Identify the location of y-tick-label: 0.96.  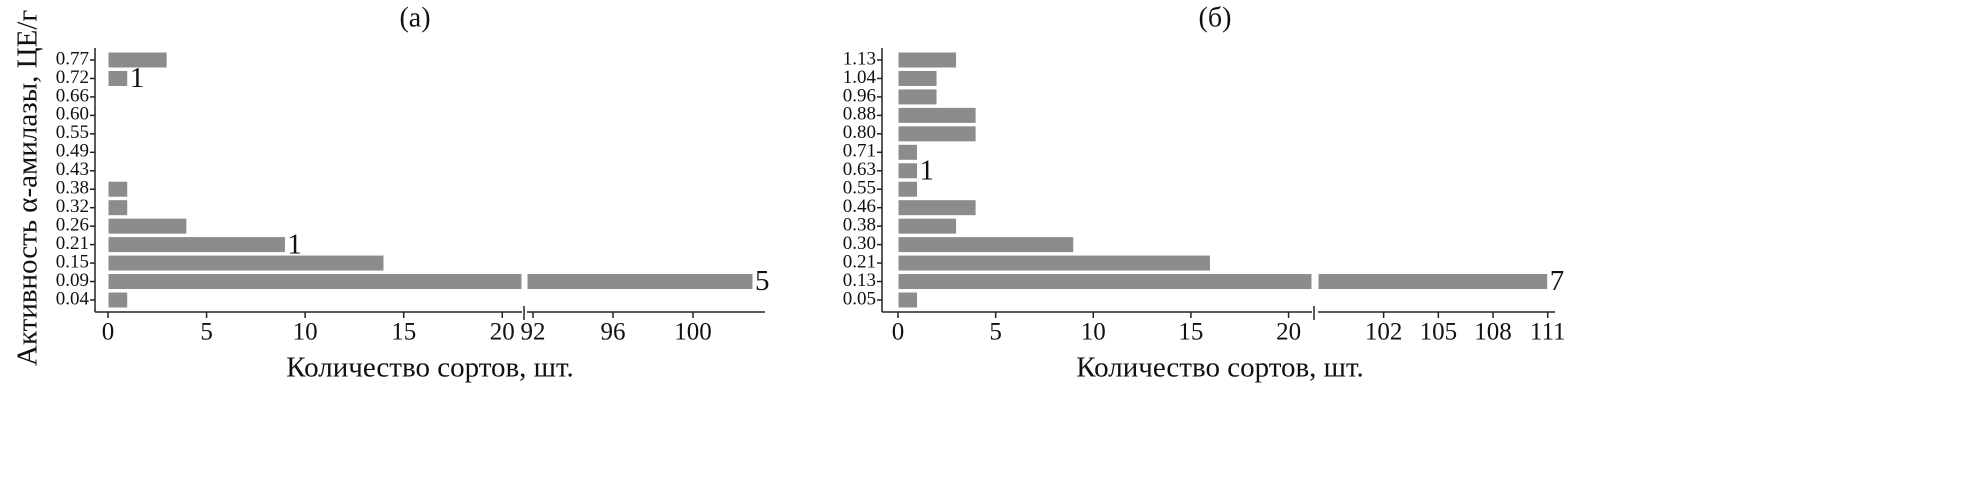
(859, 95).